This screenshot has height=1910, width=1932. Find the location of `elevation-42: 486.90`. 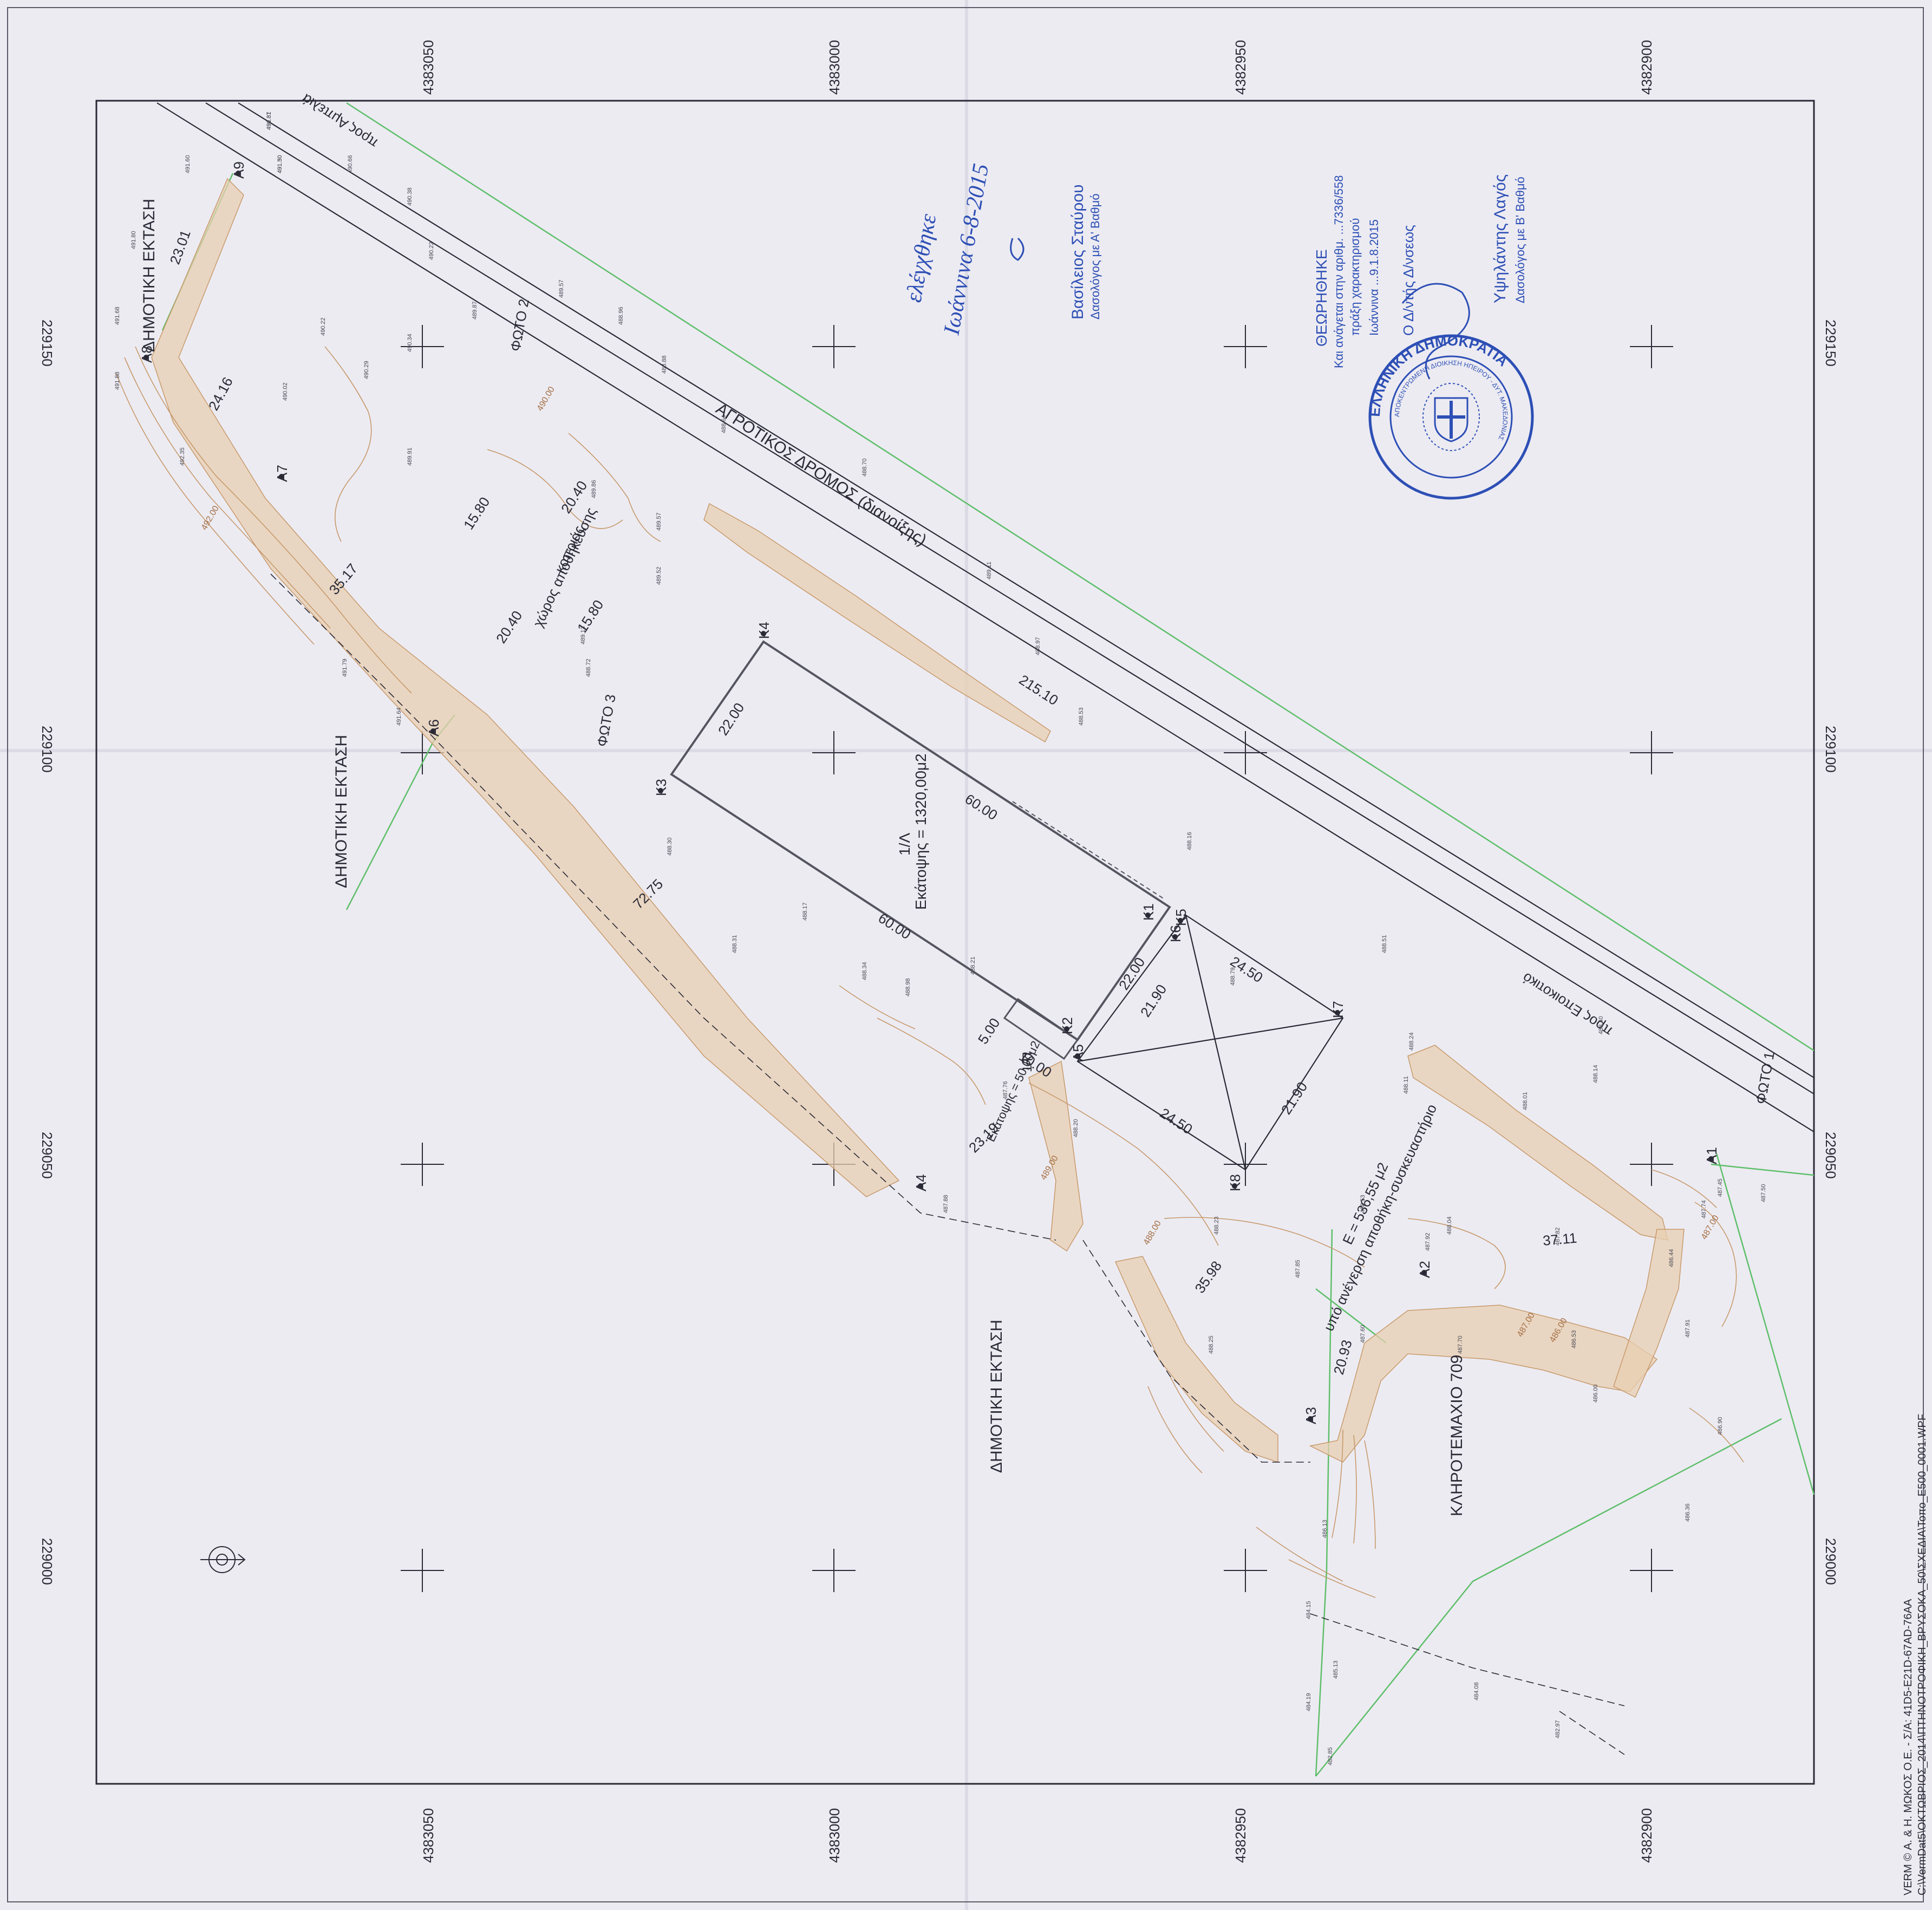

elevation-42: 486.90 is located at coordinates (1720, 1426).